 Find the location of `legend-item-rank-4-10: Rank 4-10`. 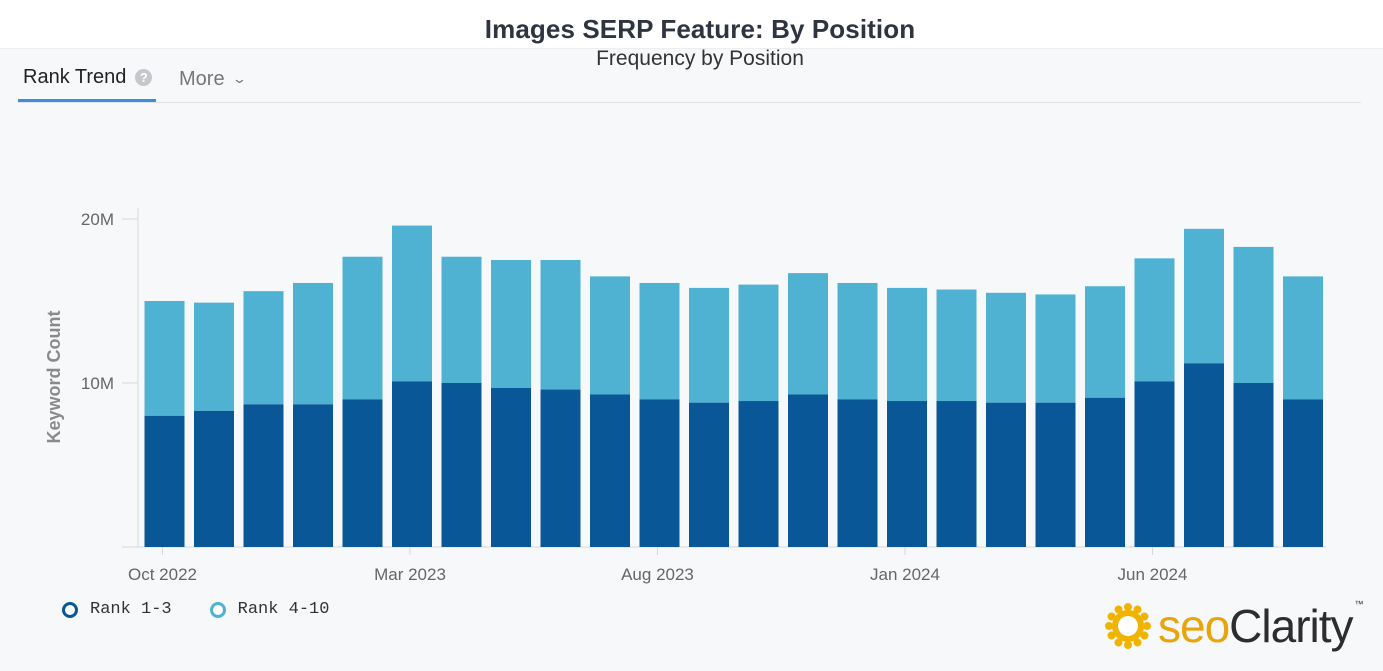

legend-item-rank-4-10: Rank 4-10 is located at coordinates (269, 609).